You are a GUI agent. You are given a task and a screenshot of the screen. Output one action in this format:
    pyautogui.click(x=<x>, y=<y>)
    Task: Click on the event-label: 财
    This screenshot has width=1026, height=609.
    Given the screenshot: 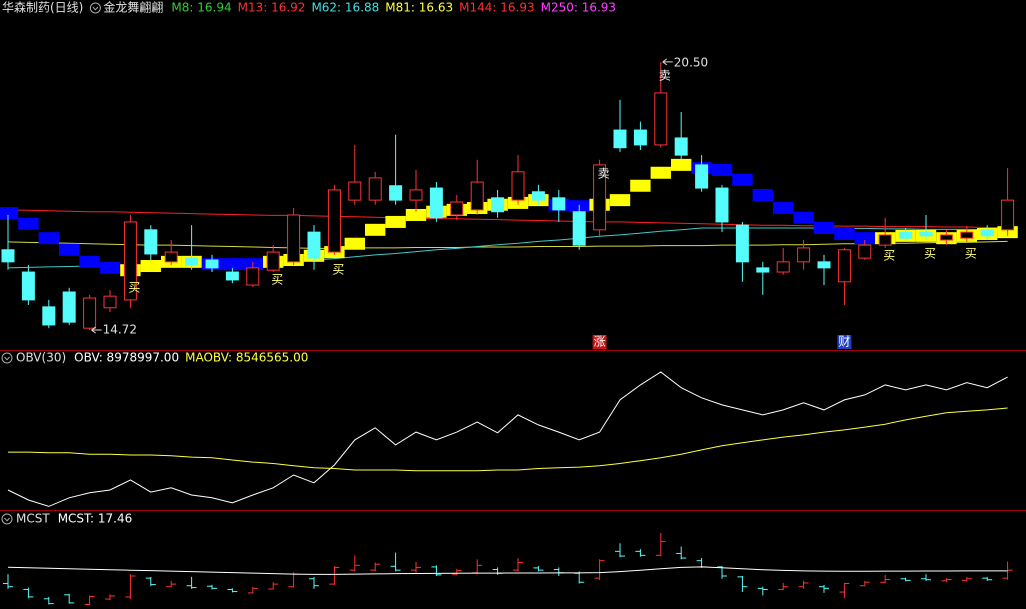 What is the action you would take?
    pyautogui.click(x=844, y=342)
    